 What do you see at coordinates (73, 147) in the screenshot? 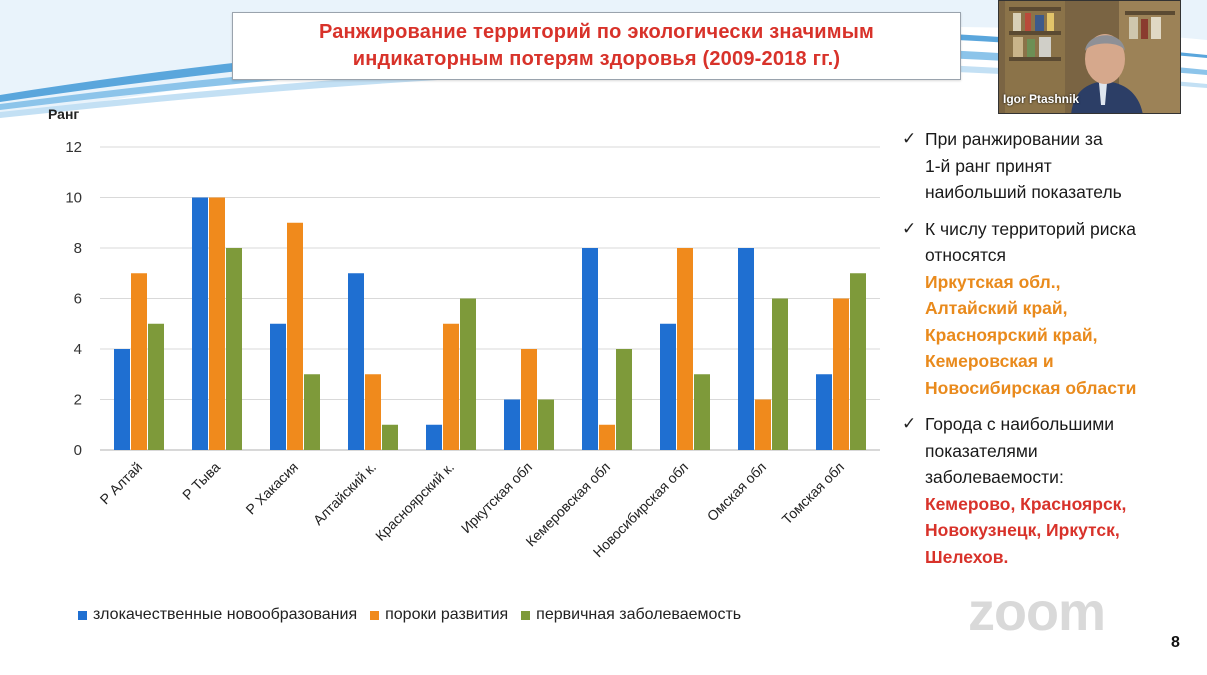
I see `y-tick-label: 12` at bounding box center [73, 147].